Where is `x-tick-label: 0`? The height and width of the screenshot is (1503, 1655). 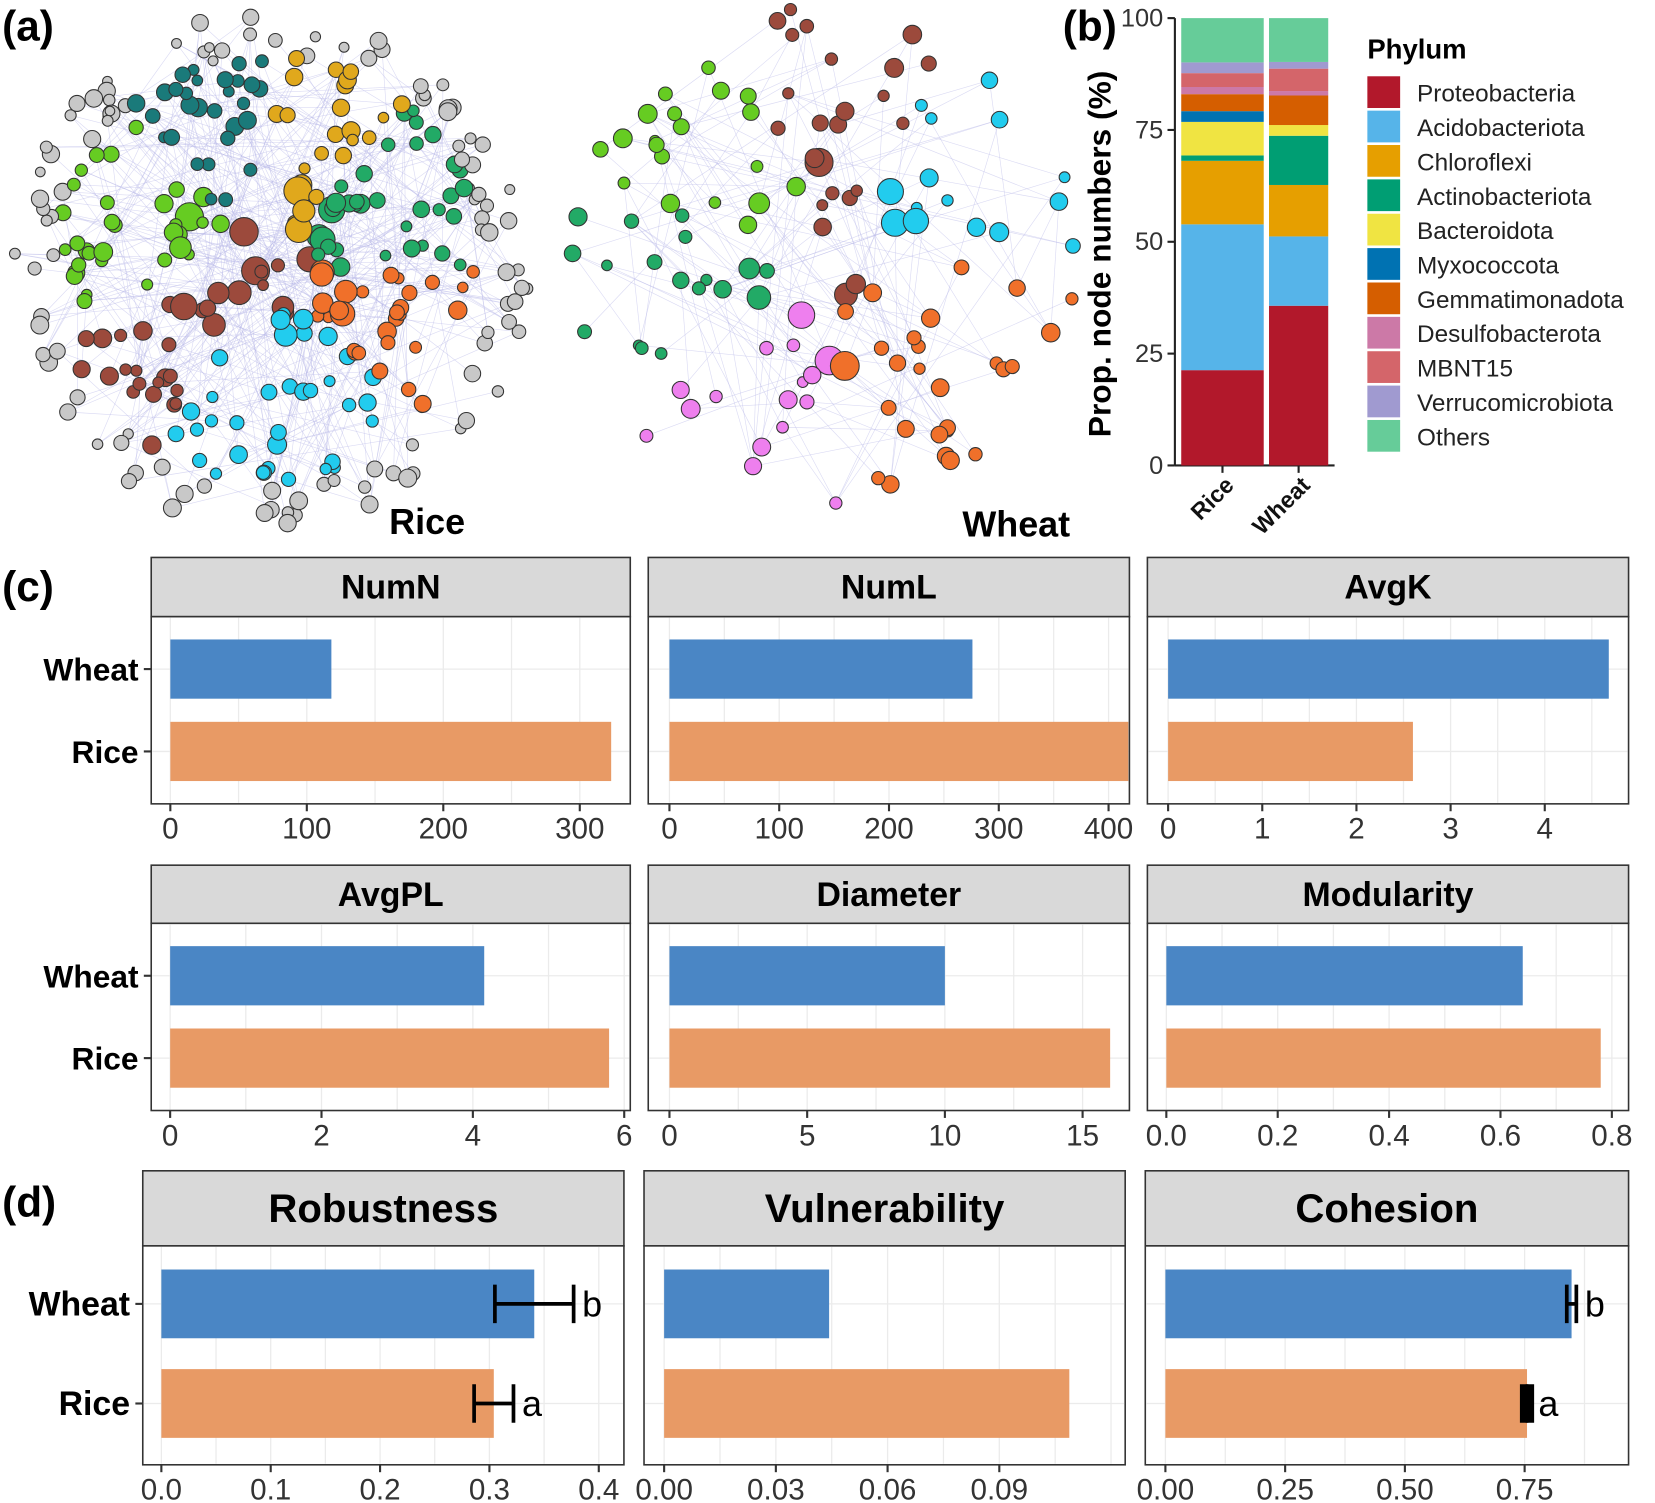 x-tick-label: 0 is located at coordinates (669, 1135).